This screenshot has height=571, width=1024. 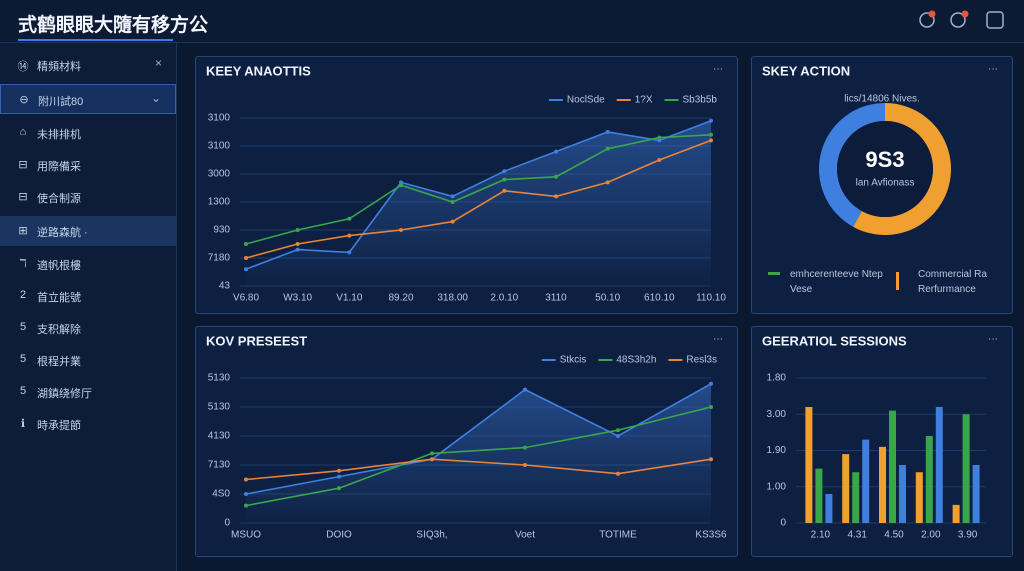 I want to click on y-tick-label: 5130, so click(x=219, y=378).